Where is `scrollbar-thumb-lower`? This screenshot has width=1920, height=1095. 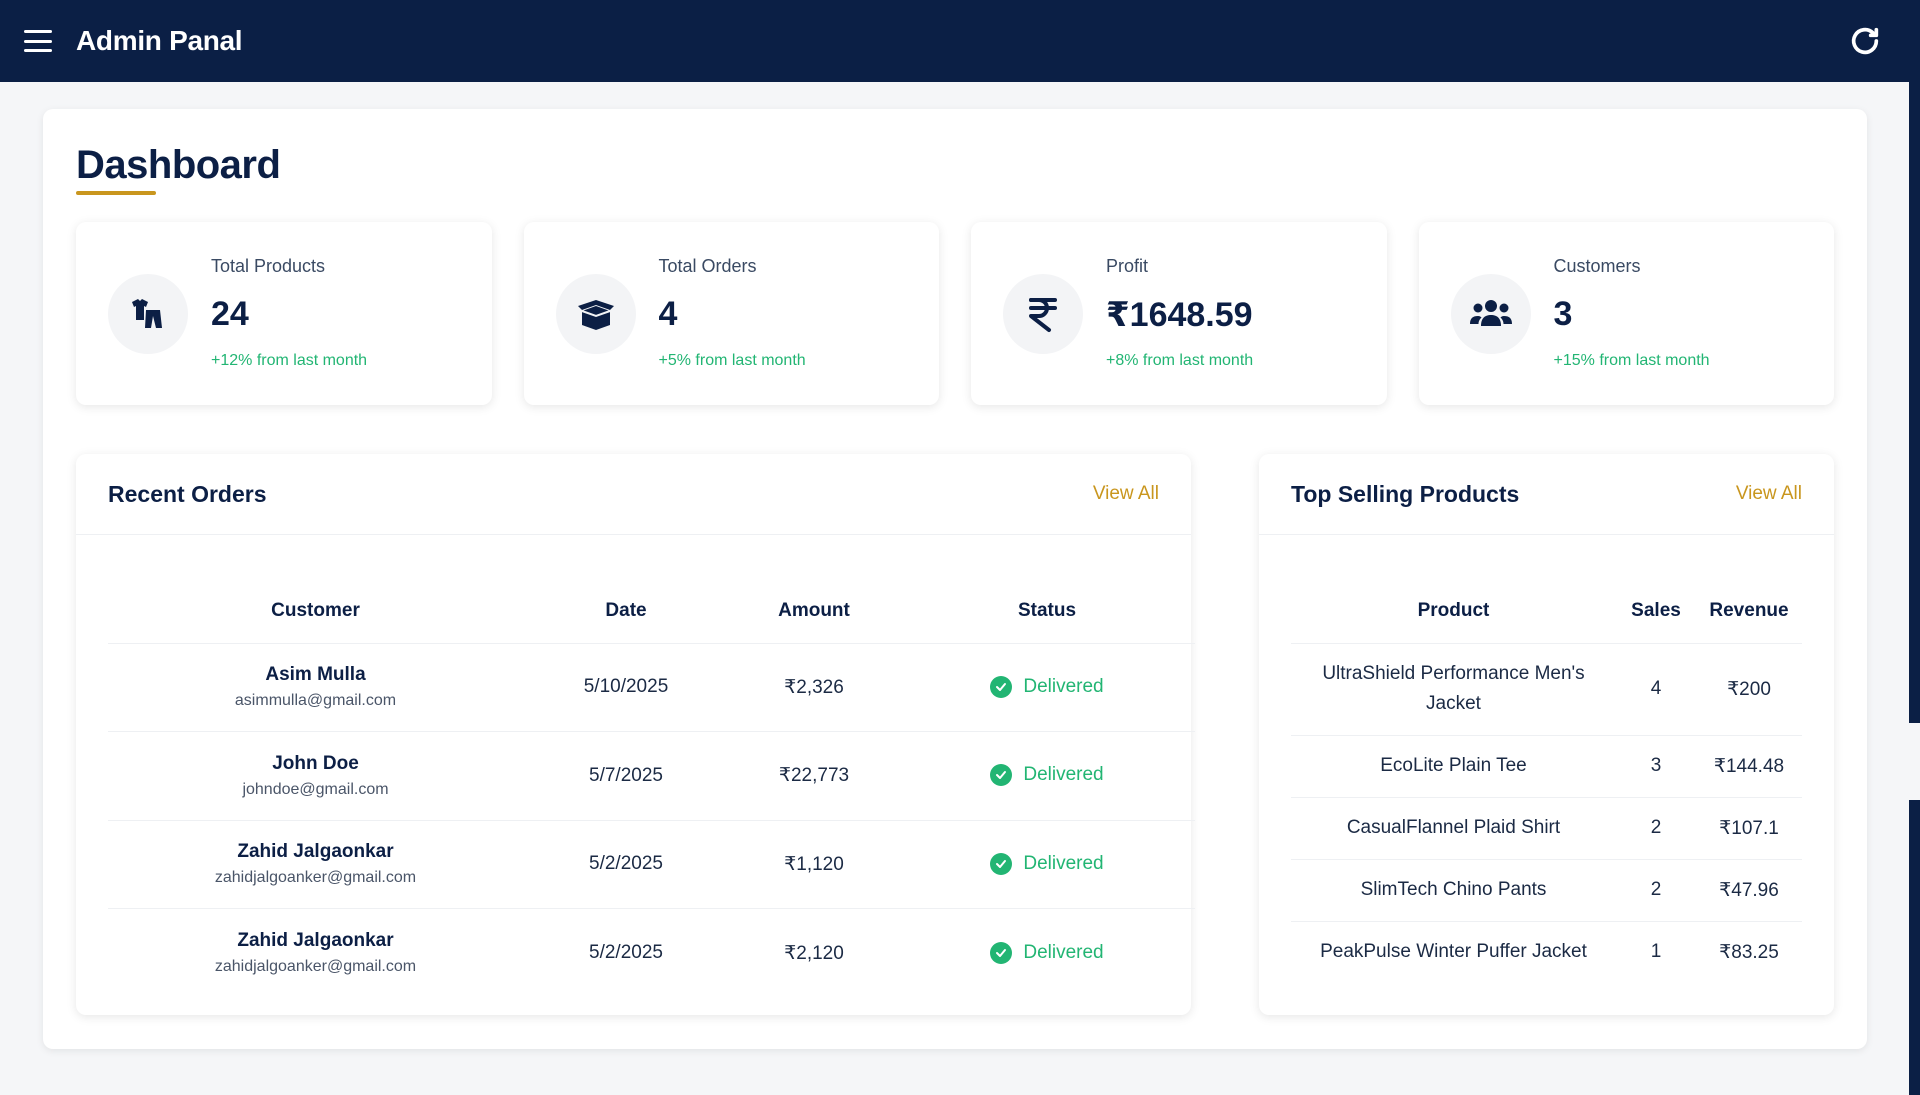 scrollbar-thumb-lower is located at coordinates (1914, 947).